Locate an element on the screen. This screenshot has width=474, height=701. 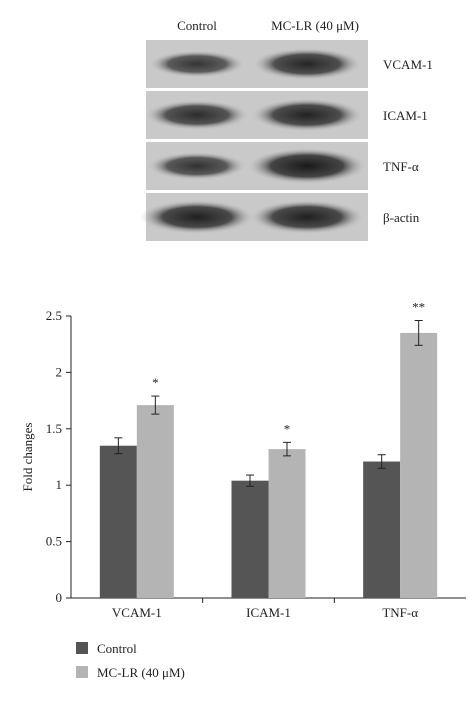
y-tick-label: 2 is located at coordinates (59, 371).